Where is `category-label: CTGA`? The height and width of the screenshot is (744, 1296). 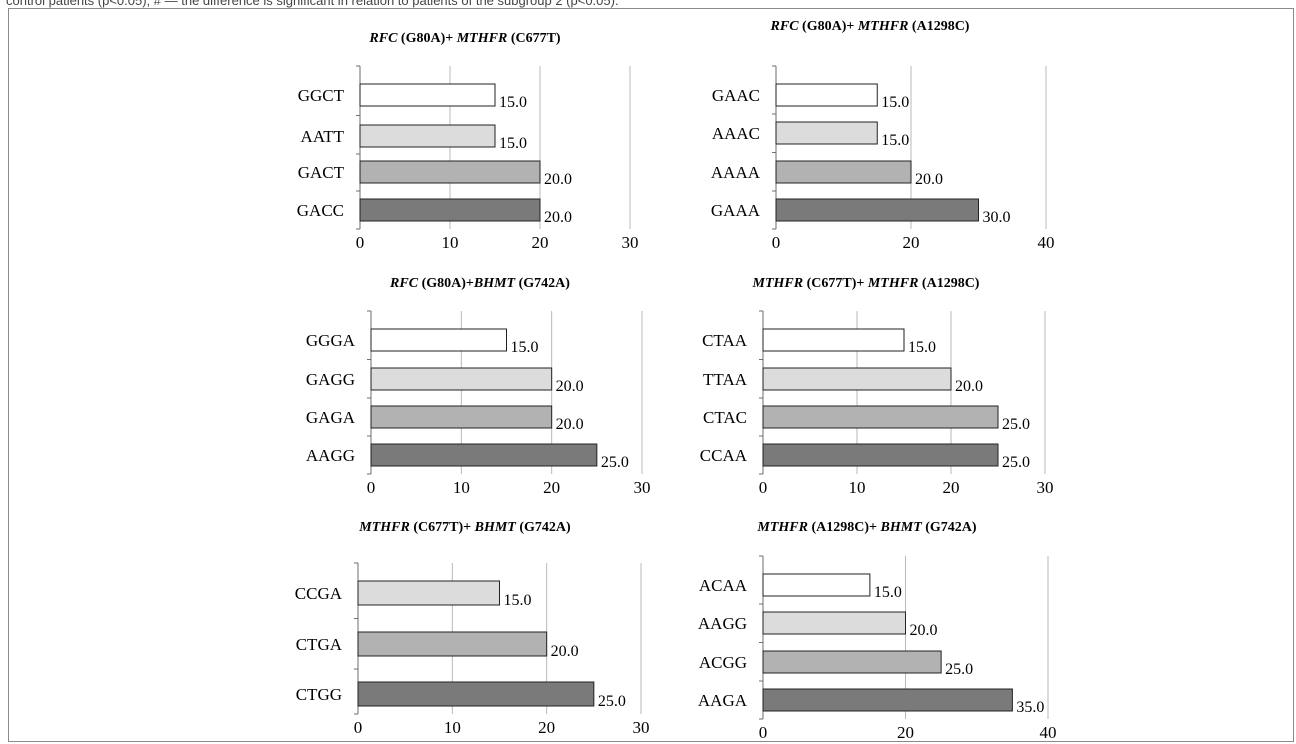
category-label: CTGA is located at coordinates (319, 644).